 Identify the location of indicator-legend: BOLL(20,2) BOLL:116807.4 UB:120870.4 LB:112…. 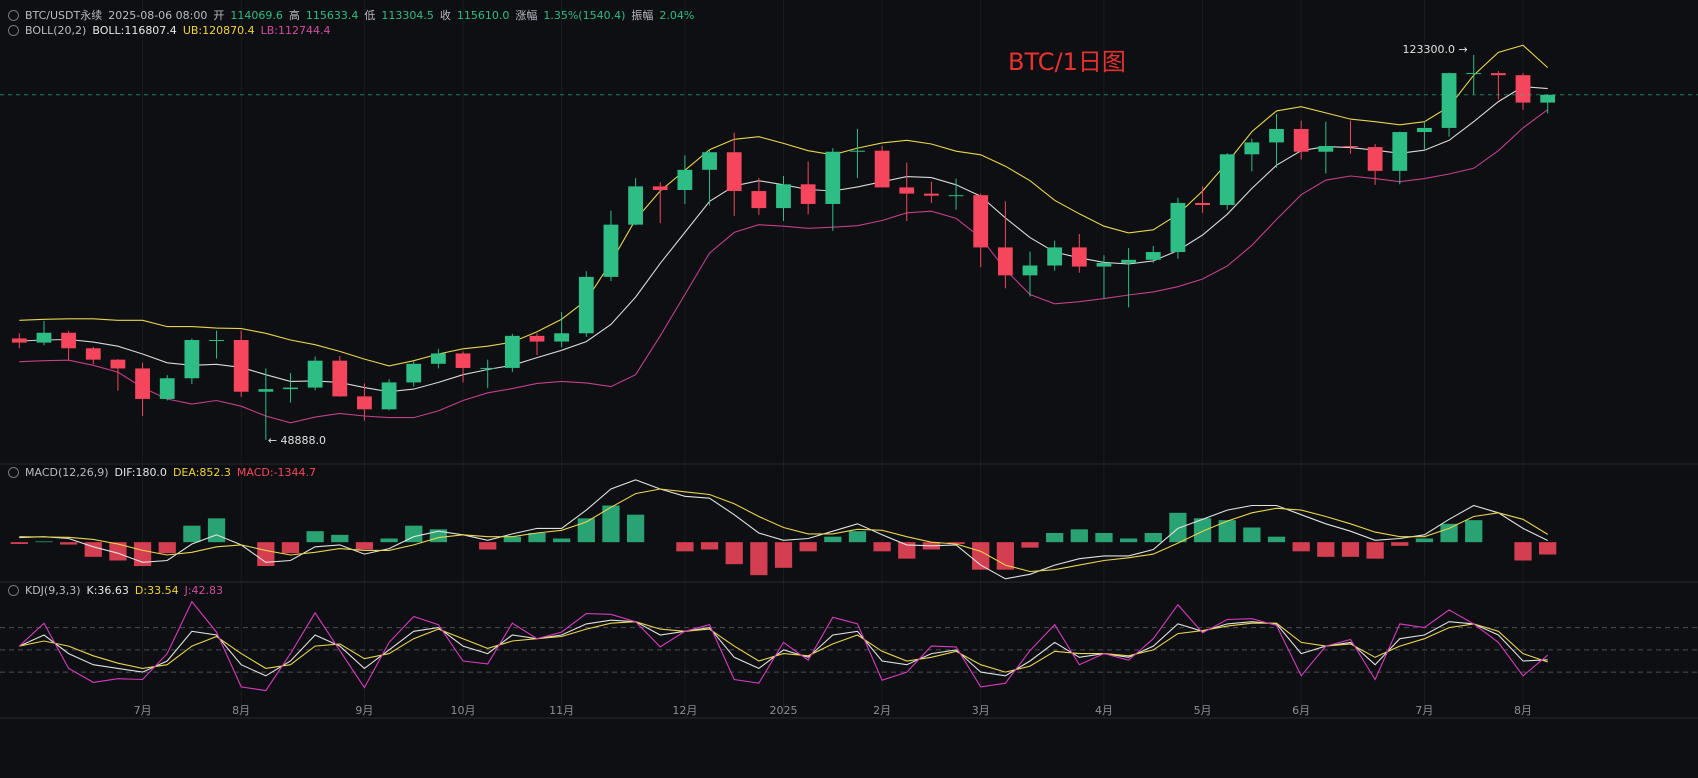
(169, 30).